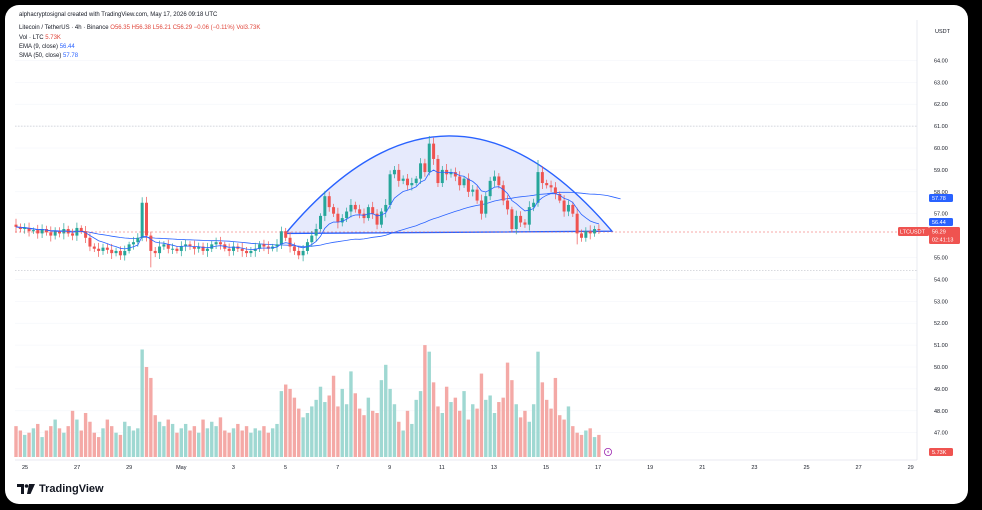 Image resolution: width=982 pixels, height=510 pixels. What do you see at coordinates (650, 468) in the screenshot?
I see `date-tick-label: 19` at bounding box center [650, 468].